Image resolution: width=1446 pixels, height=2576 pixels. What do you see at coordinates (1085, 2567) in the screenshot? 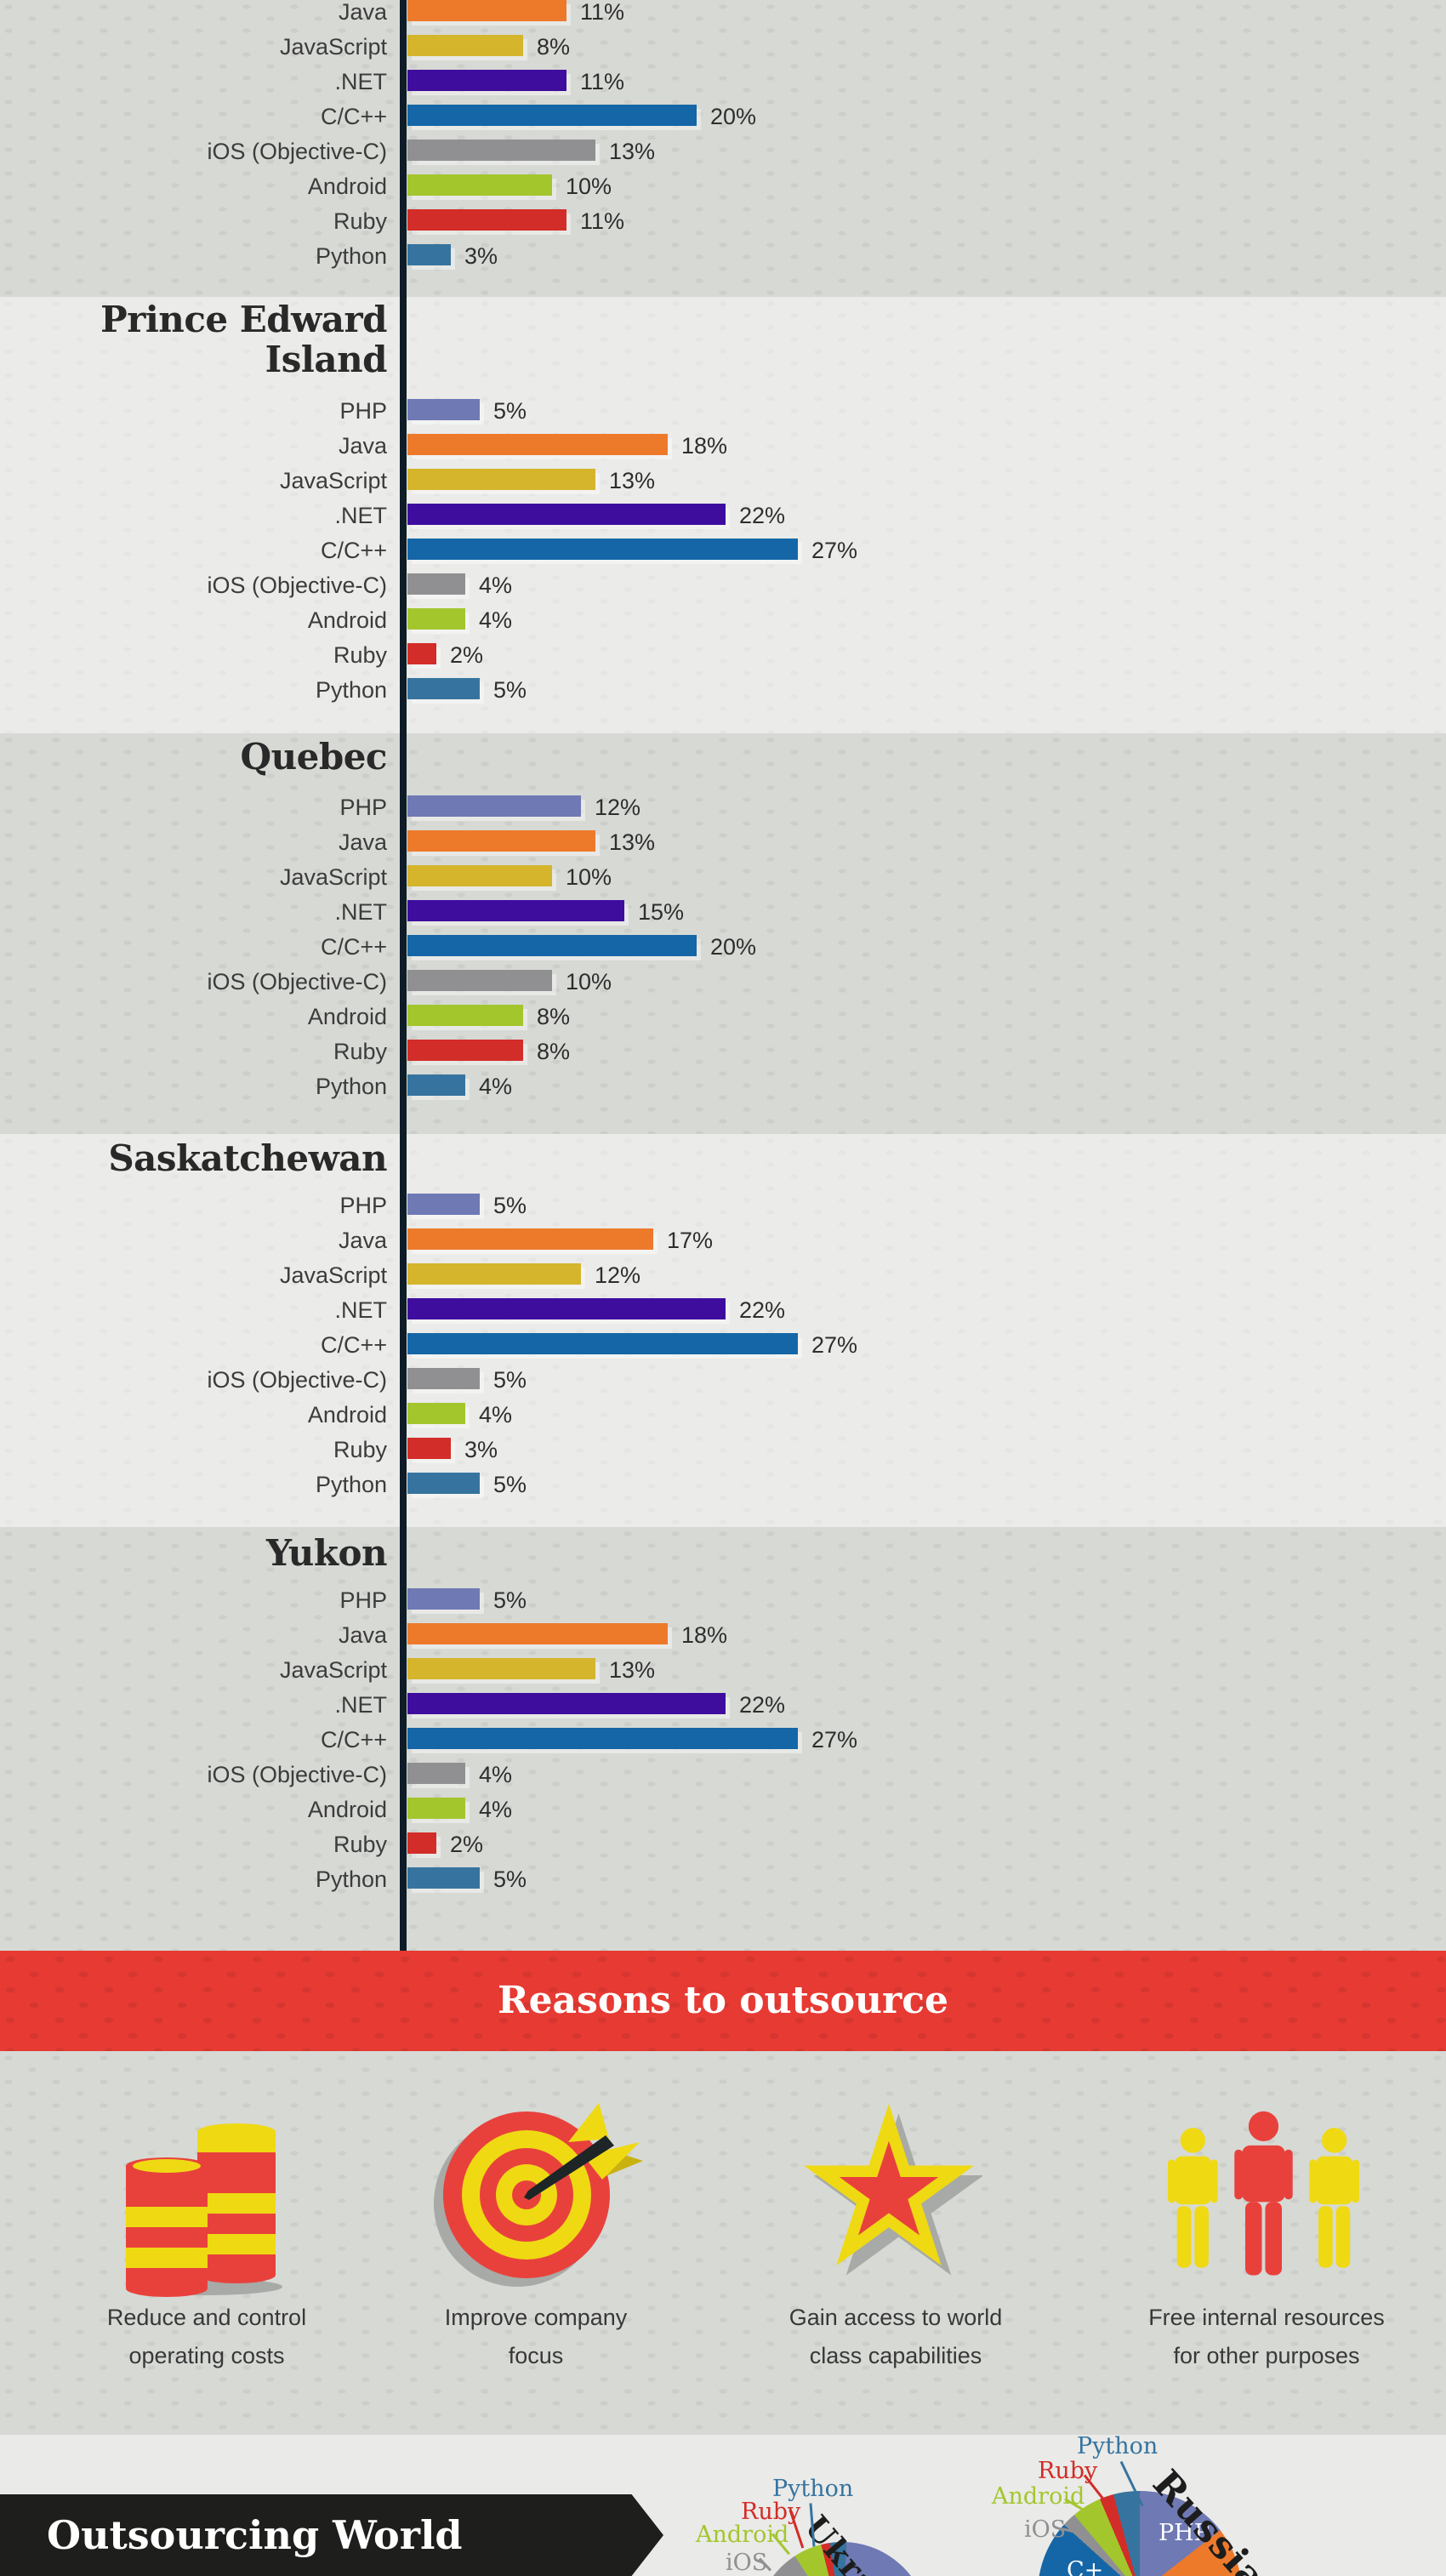
I see `russia-cplus-slice-label: C+` at bounding box center [1085, 2567].